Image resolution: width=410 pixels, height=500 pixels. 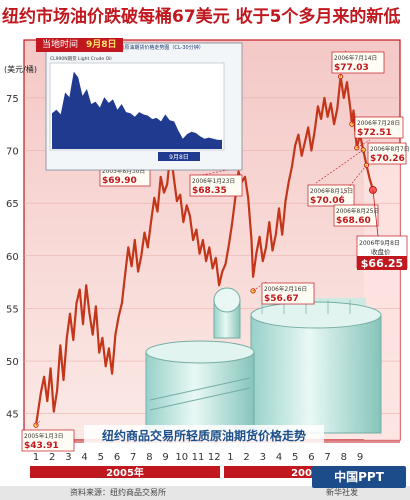 What do you see at coordinates (342, 492) in the screenshot?
I see `footer-agency: 新华社发` at bounding box center [342, 492].